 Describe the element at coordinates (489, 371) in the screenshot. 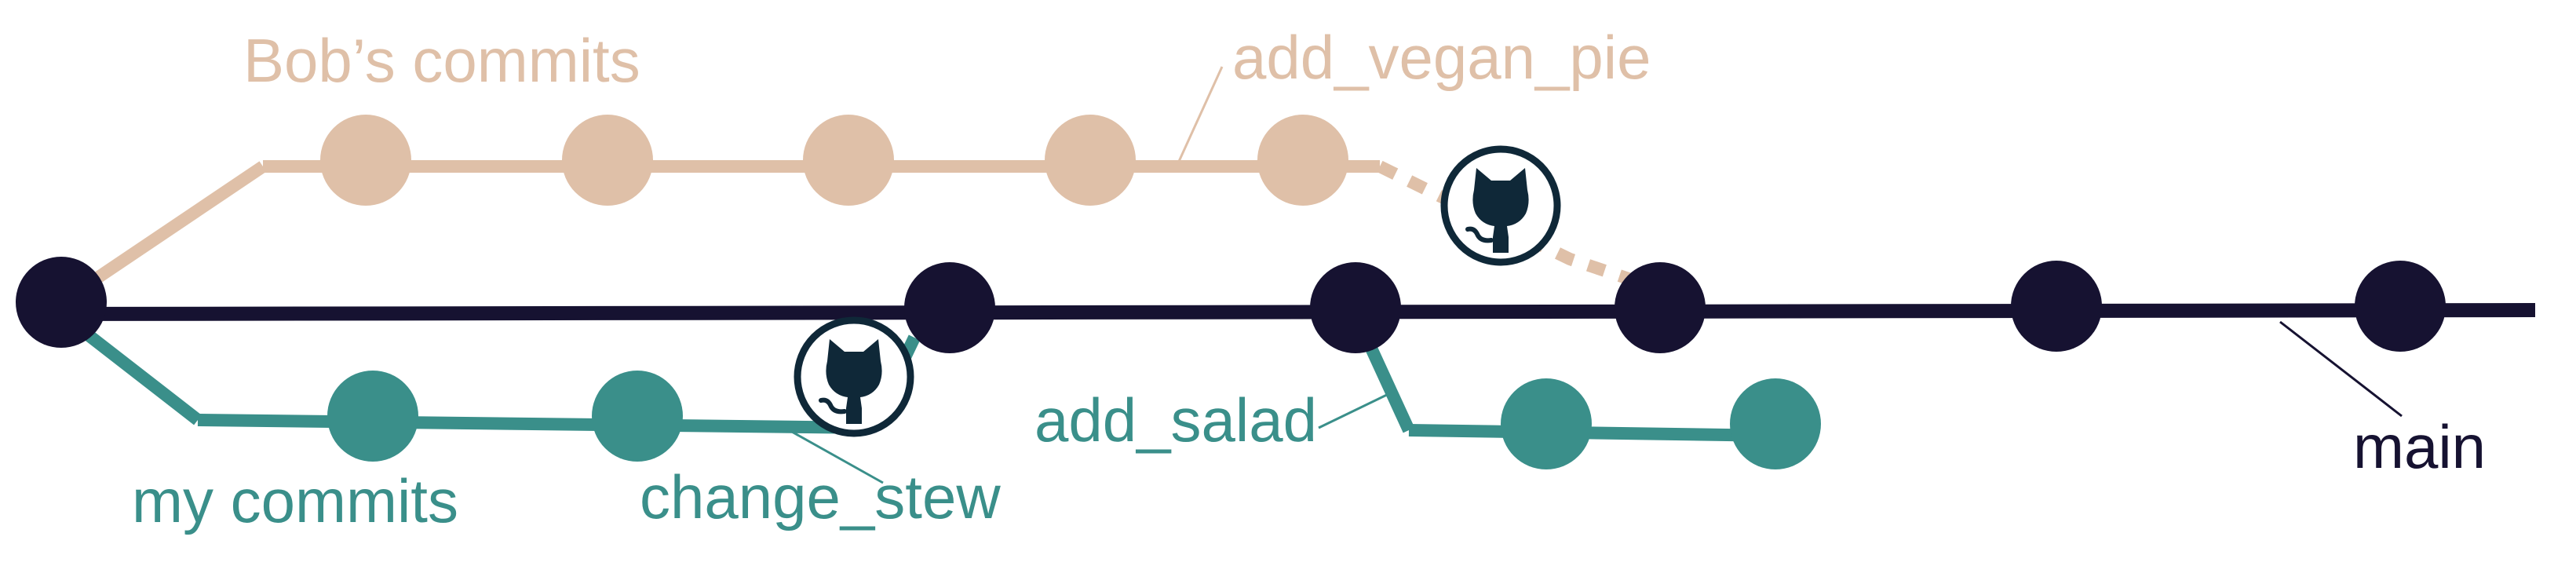

I see `my-branch-line` at that location.